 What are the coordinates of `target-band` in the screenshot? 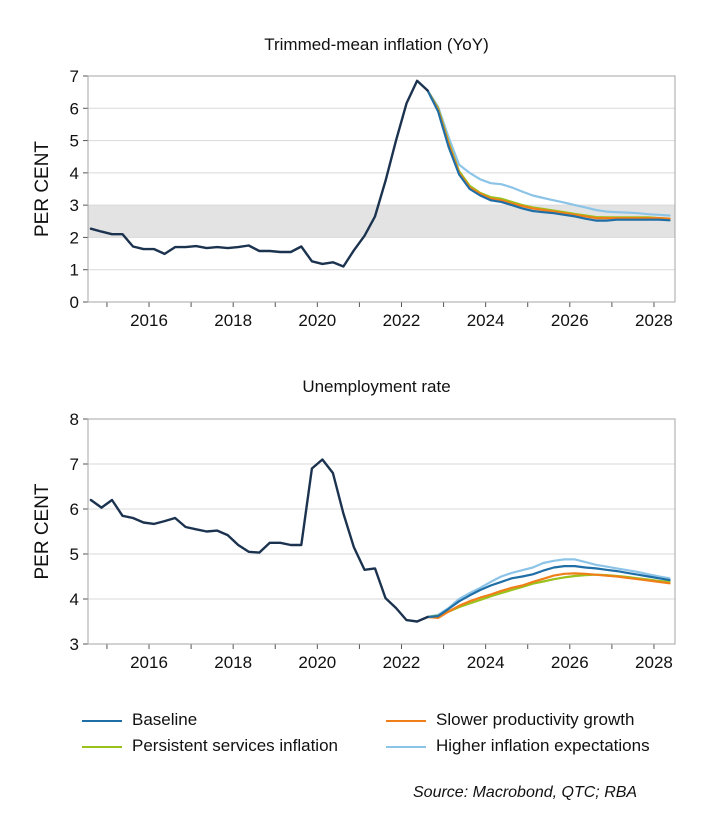 It's located at (381, 221).